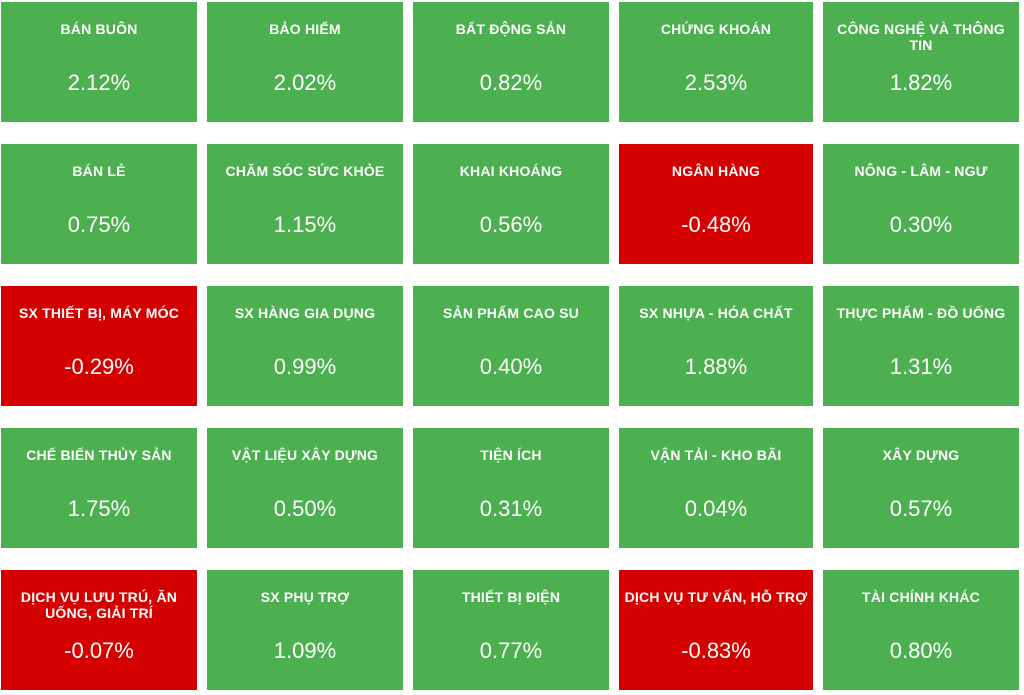 Image resolution: width=1024 pixels, height=695 pixels. I want to click on sector-tile: THỰC PHẨM - ĐỒ UỐNG 1.31%, so click(921, 346).